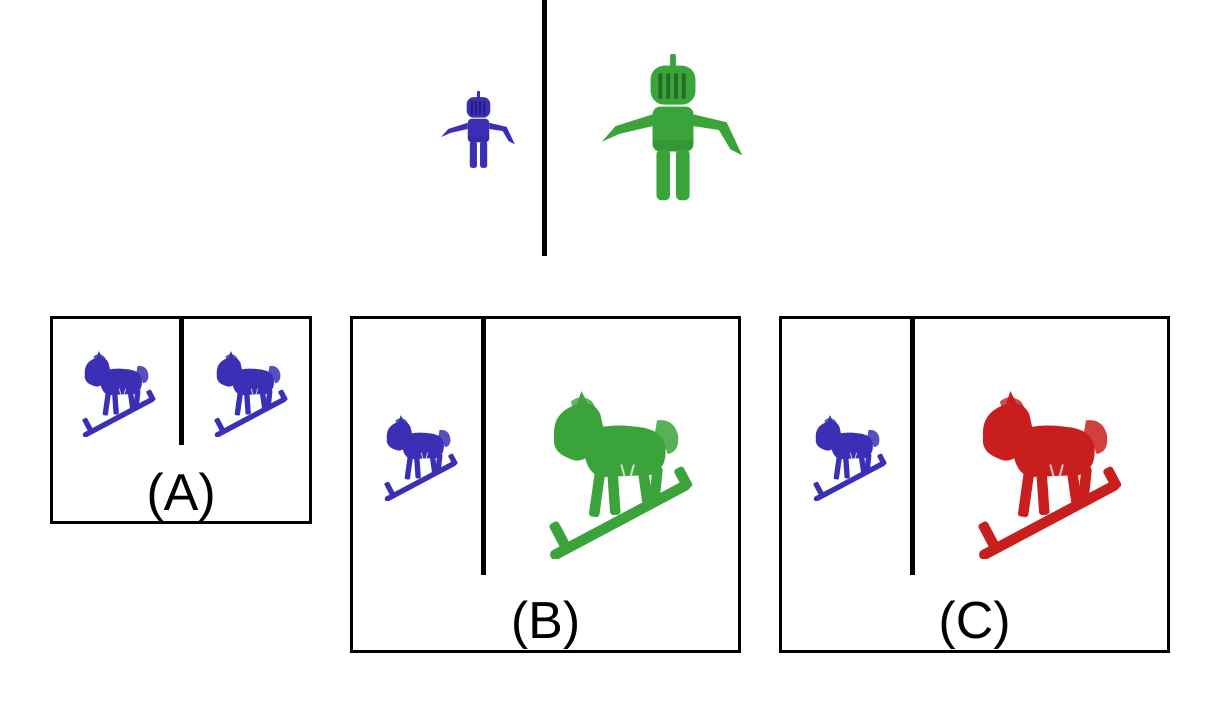  What do you see at coordinates (1044, 475) in the screenshot?
I see `option-c-right-horse-icon` at bounding box center [1044, 475].